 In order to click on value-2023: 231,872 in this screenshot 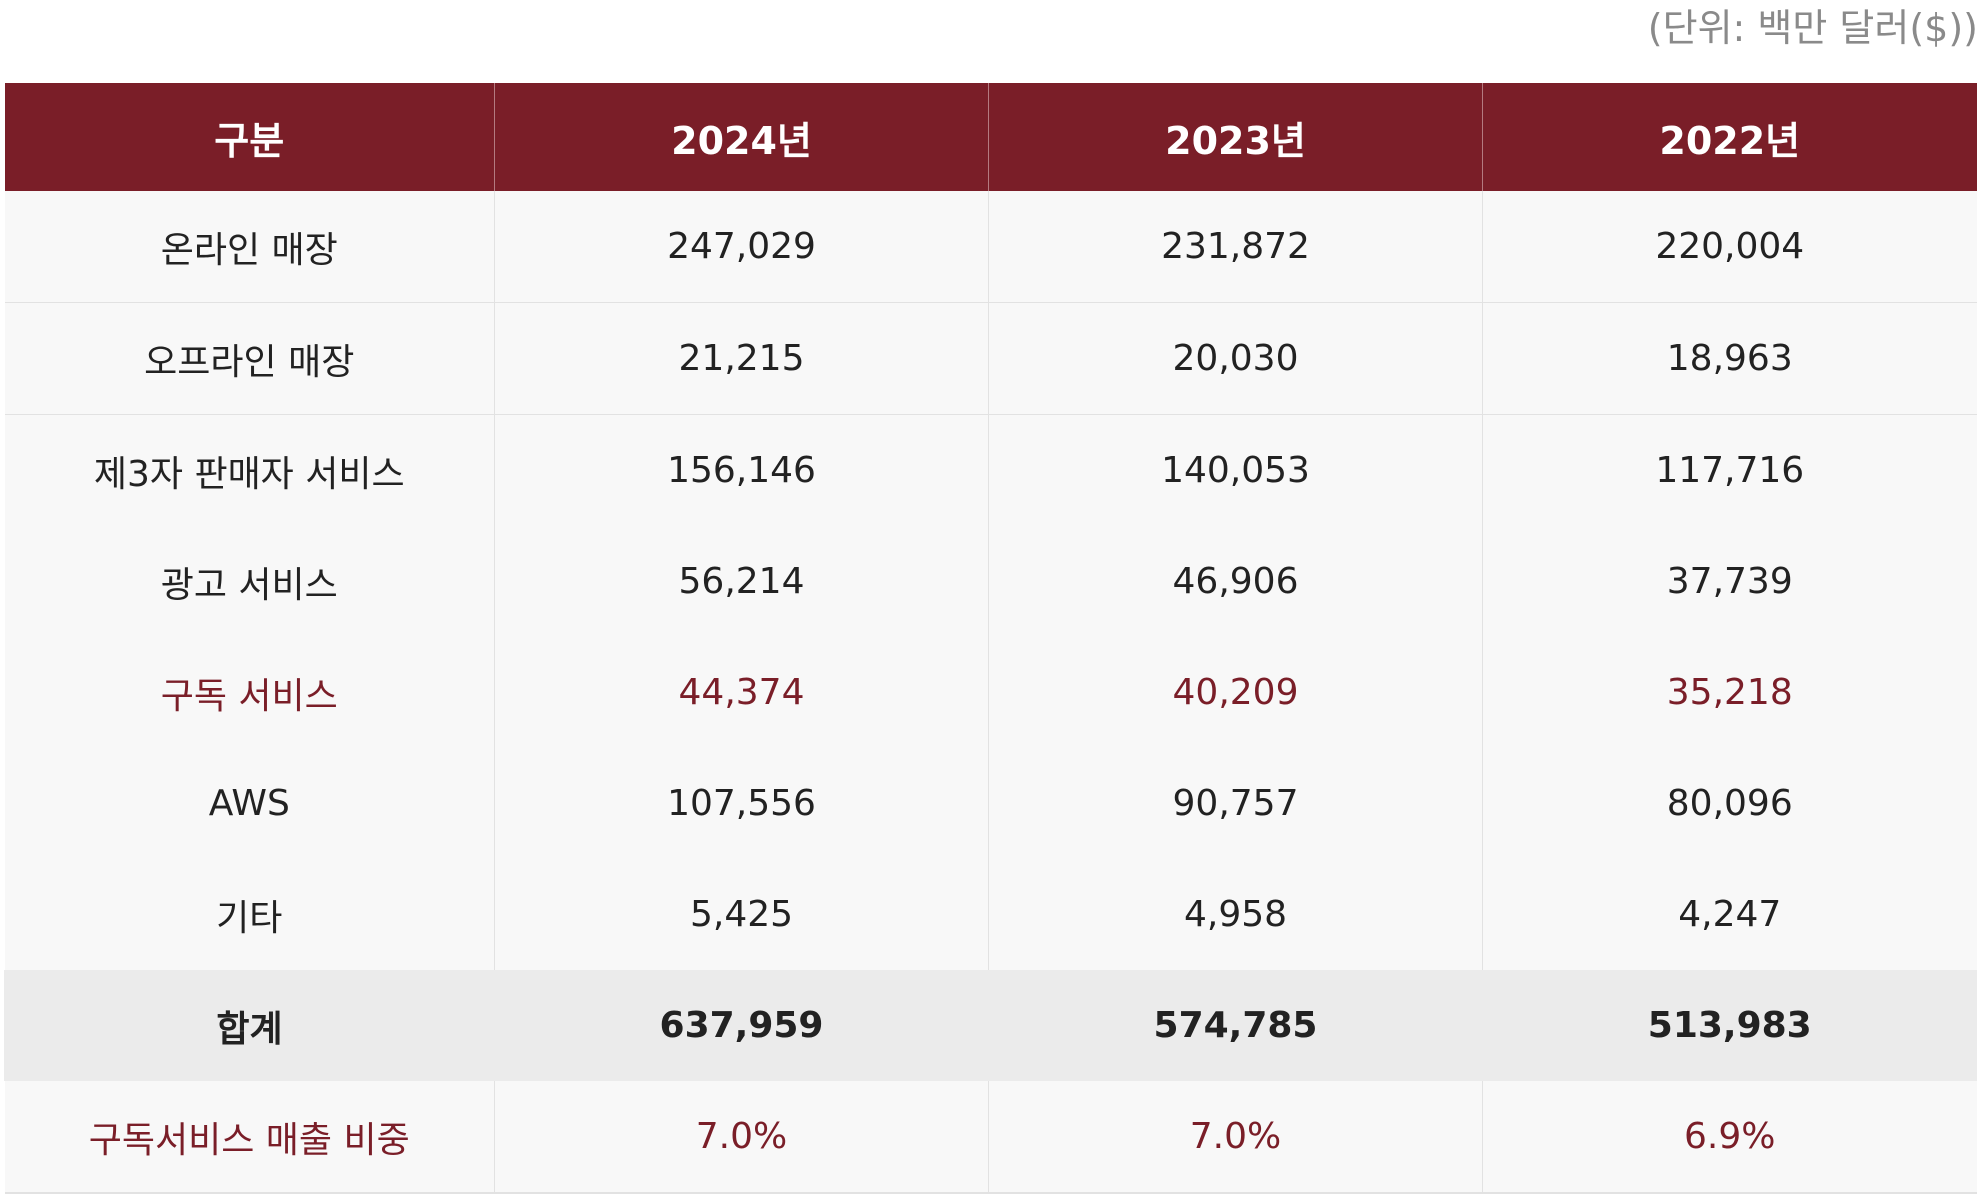, I will do `click(1235, 247)`.